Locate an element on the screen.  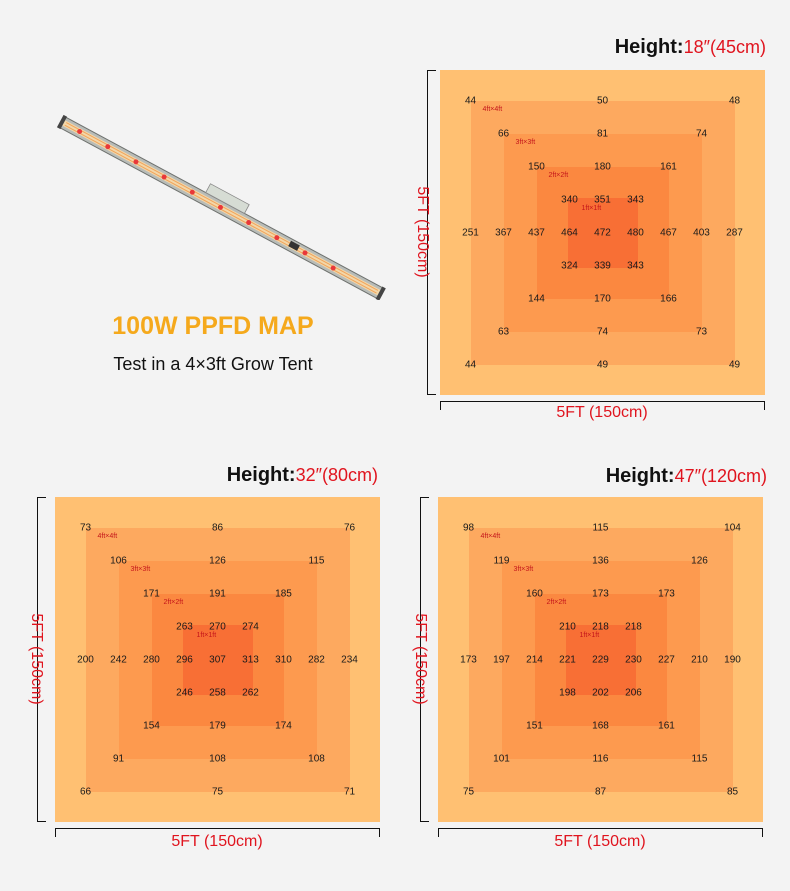
ppfd-value: 154 is located at coordinates (151, 725).